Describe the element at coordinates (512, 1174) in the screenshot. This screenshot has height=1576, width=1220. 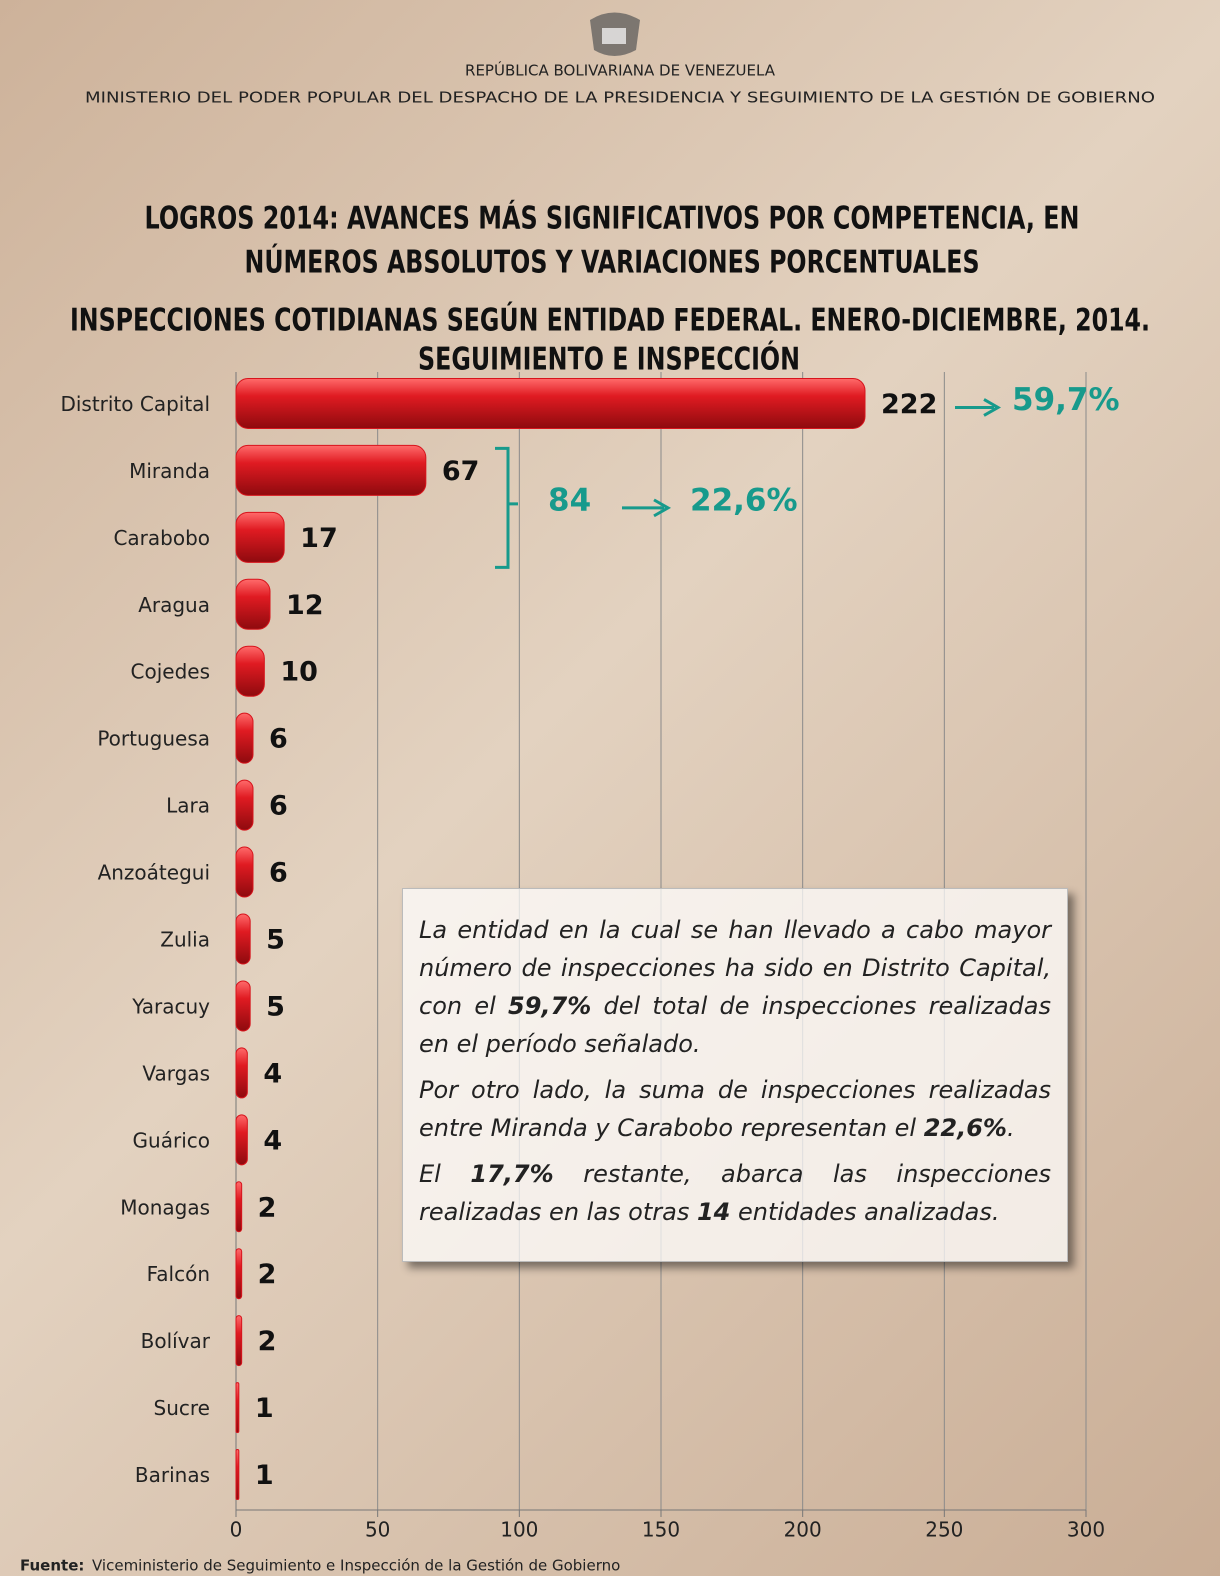
I see `note-highlight: 17,7%` at that location.